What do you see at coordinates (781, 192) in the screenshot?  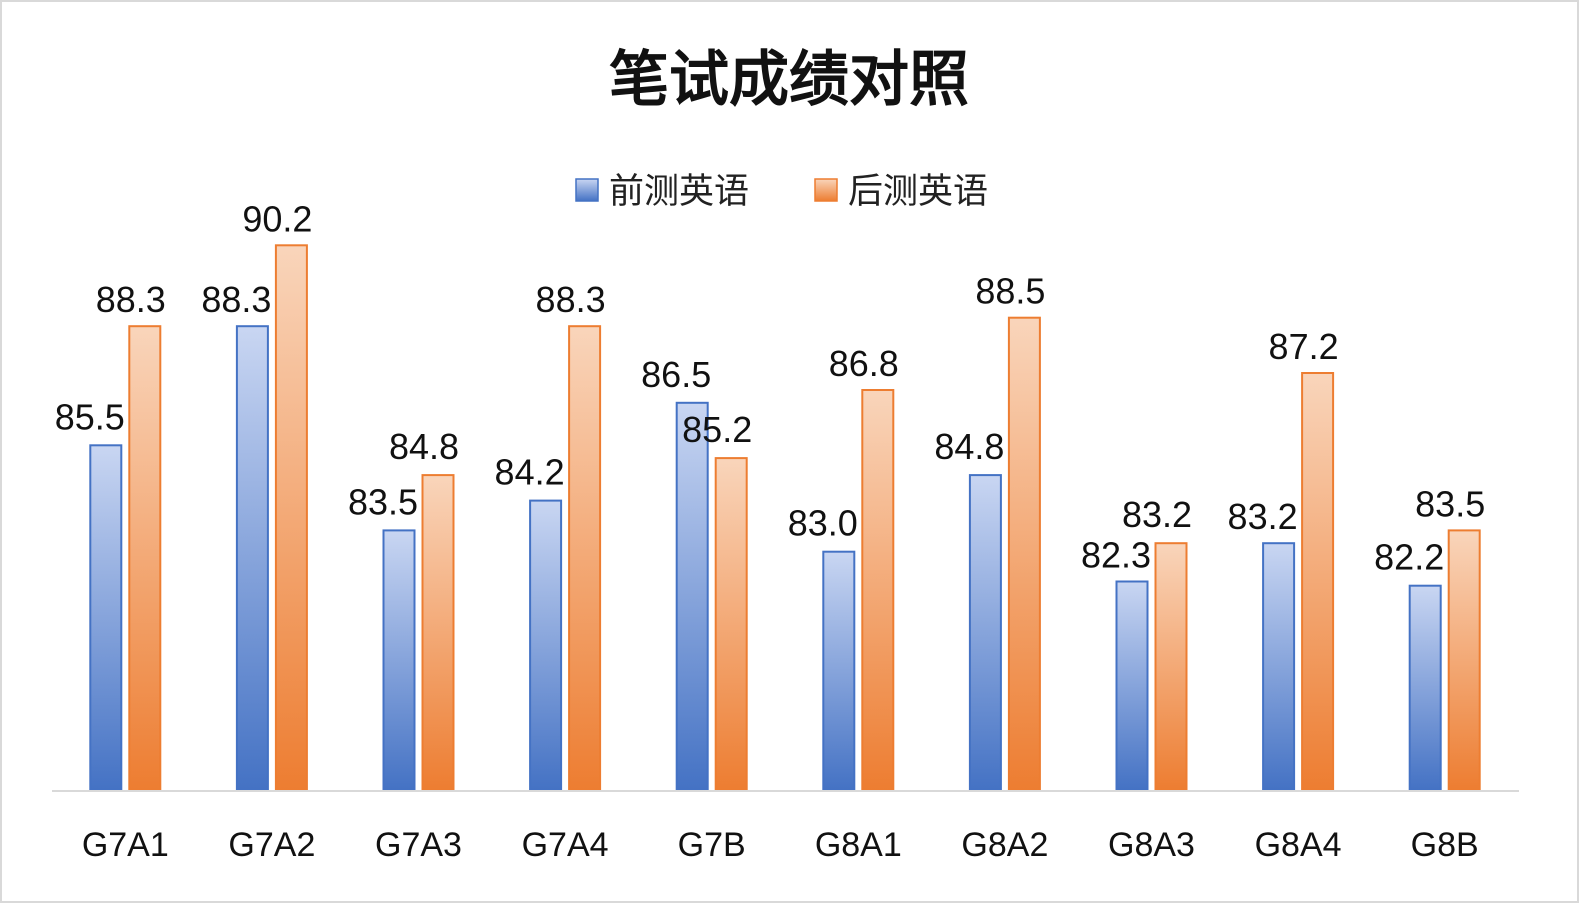 I see `legend: 前测英语 后测英语` at bounding box center [781, 192].